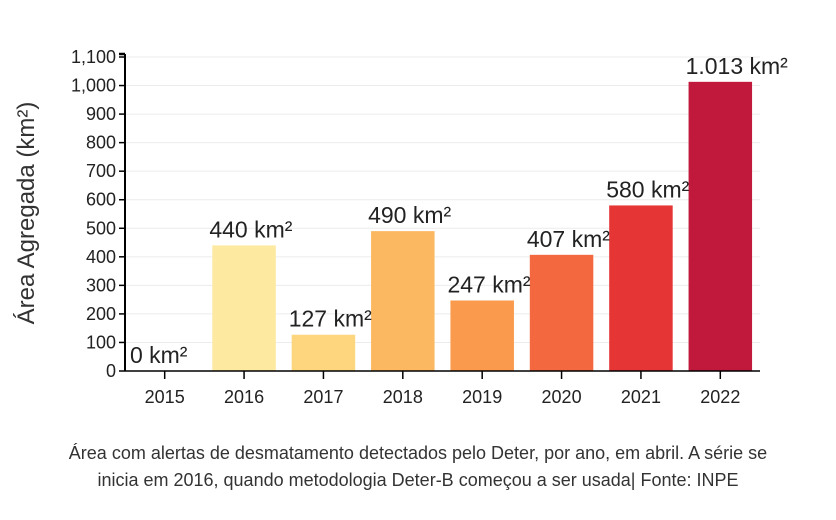  Describe the element at coordinates (323, 397) in the screenshot. I see `x-tick-label-2017: 2017` at that location.